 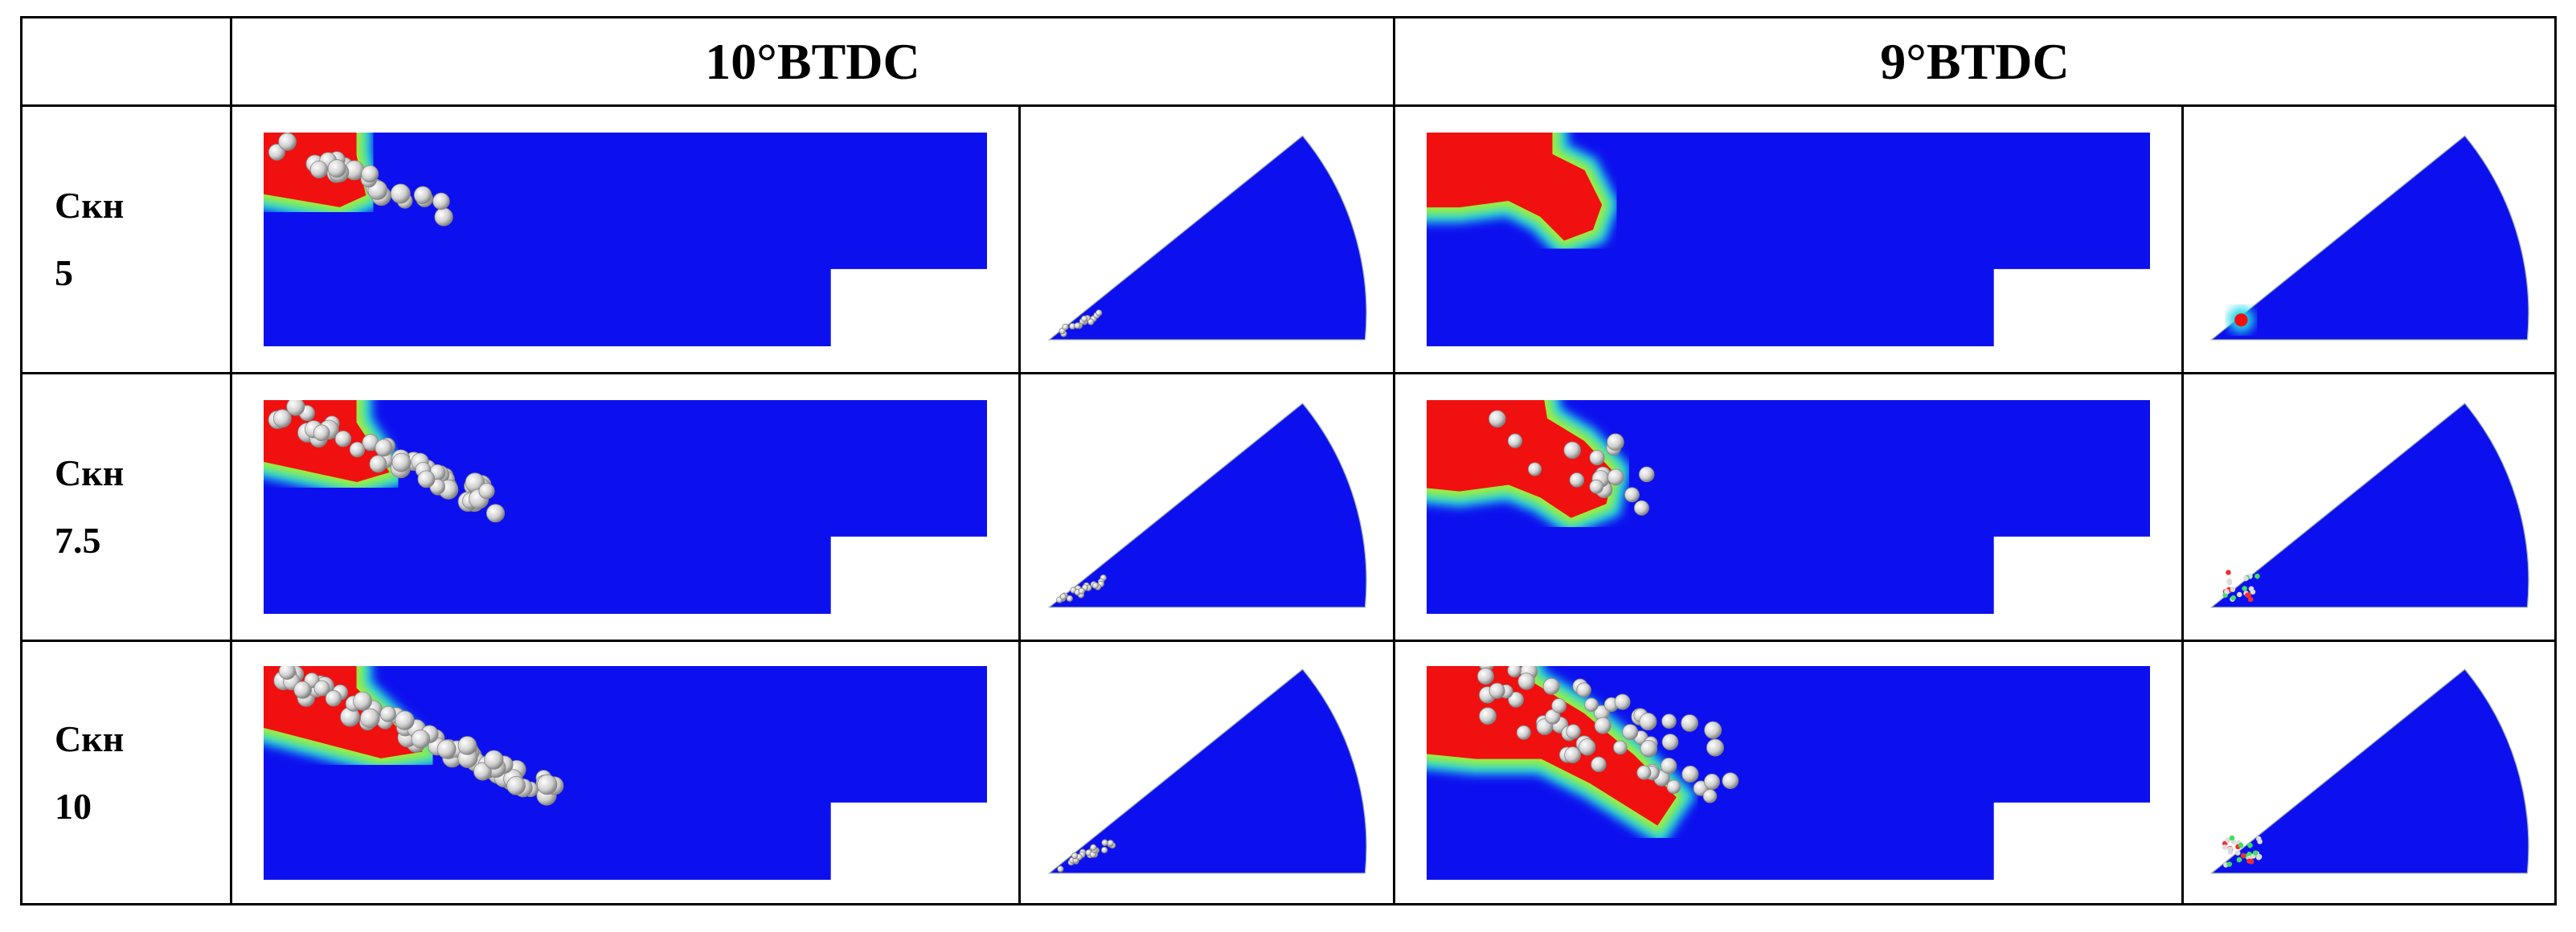 What do you see at coordinates (90, 206) in the screenshot?
I see `row-label: Скн` at bounding box center [90, 206].